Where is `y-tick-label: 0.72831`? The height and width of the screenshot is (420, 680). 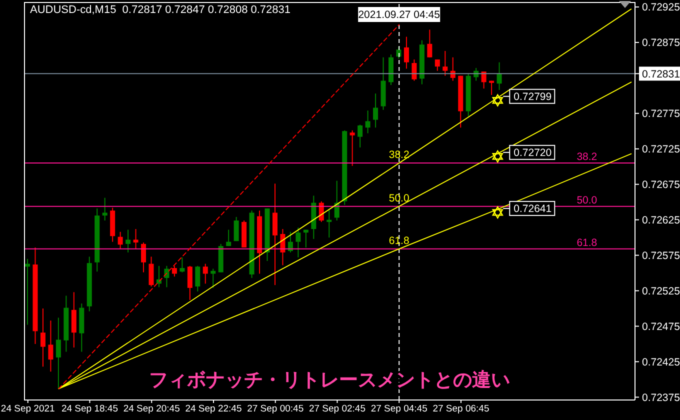 y-tick-label: 0.72831 is located at coordinates (661, 74).